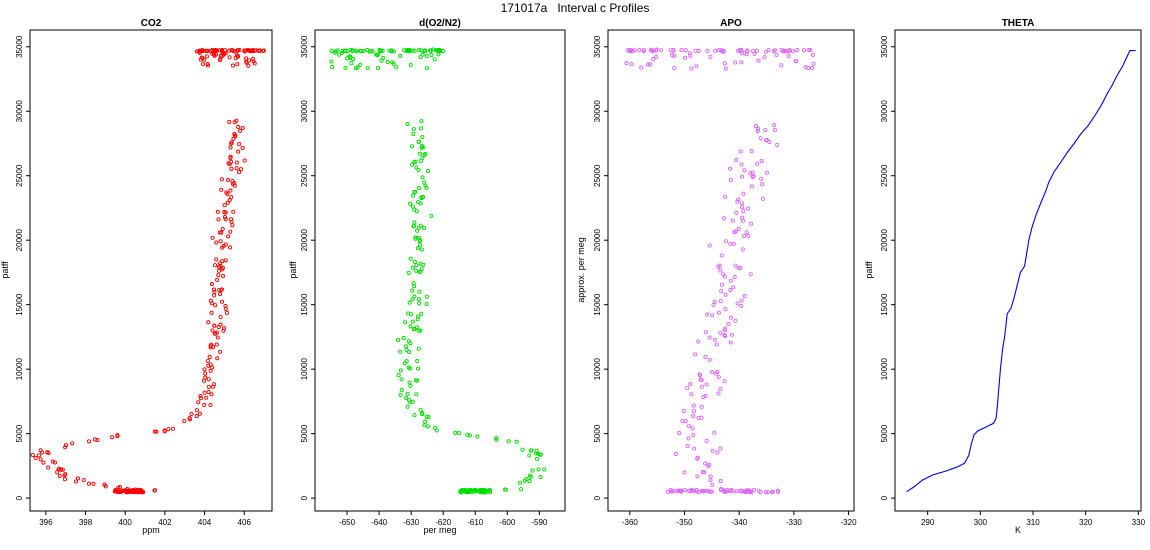  I want to click on x-axis-label-co2: ppm, so click(151, 530).